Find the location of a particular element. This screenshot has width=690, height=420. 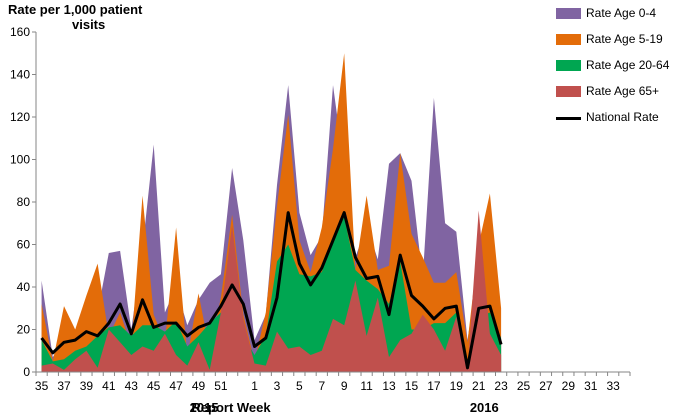

x-tick-label: 1 is located at coordinates (254, 386).